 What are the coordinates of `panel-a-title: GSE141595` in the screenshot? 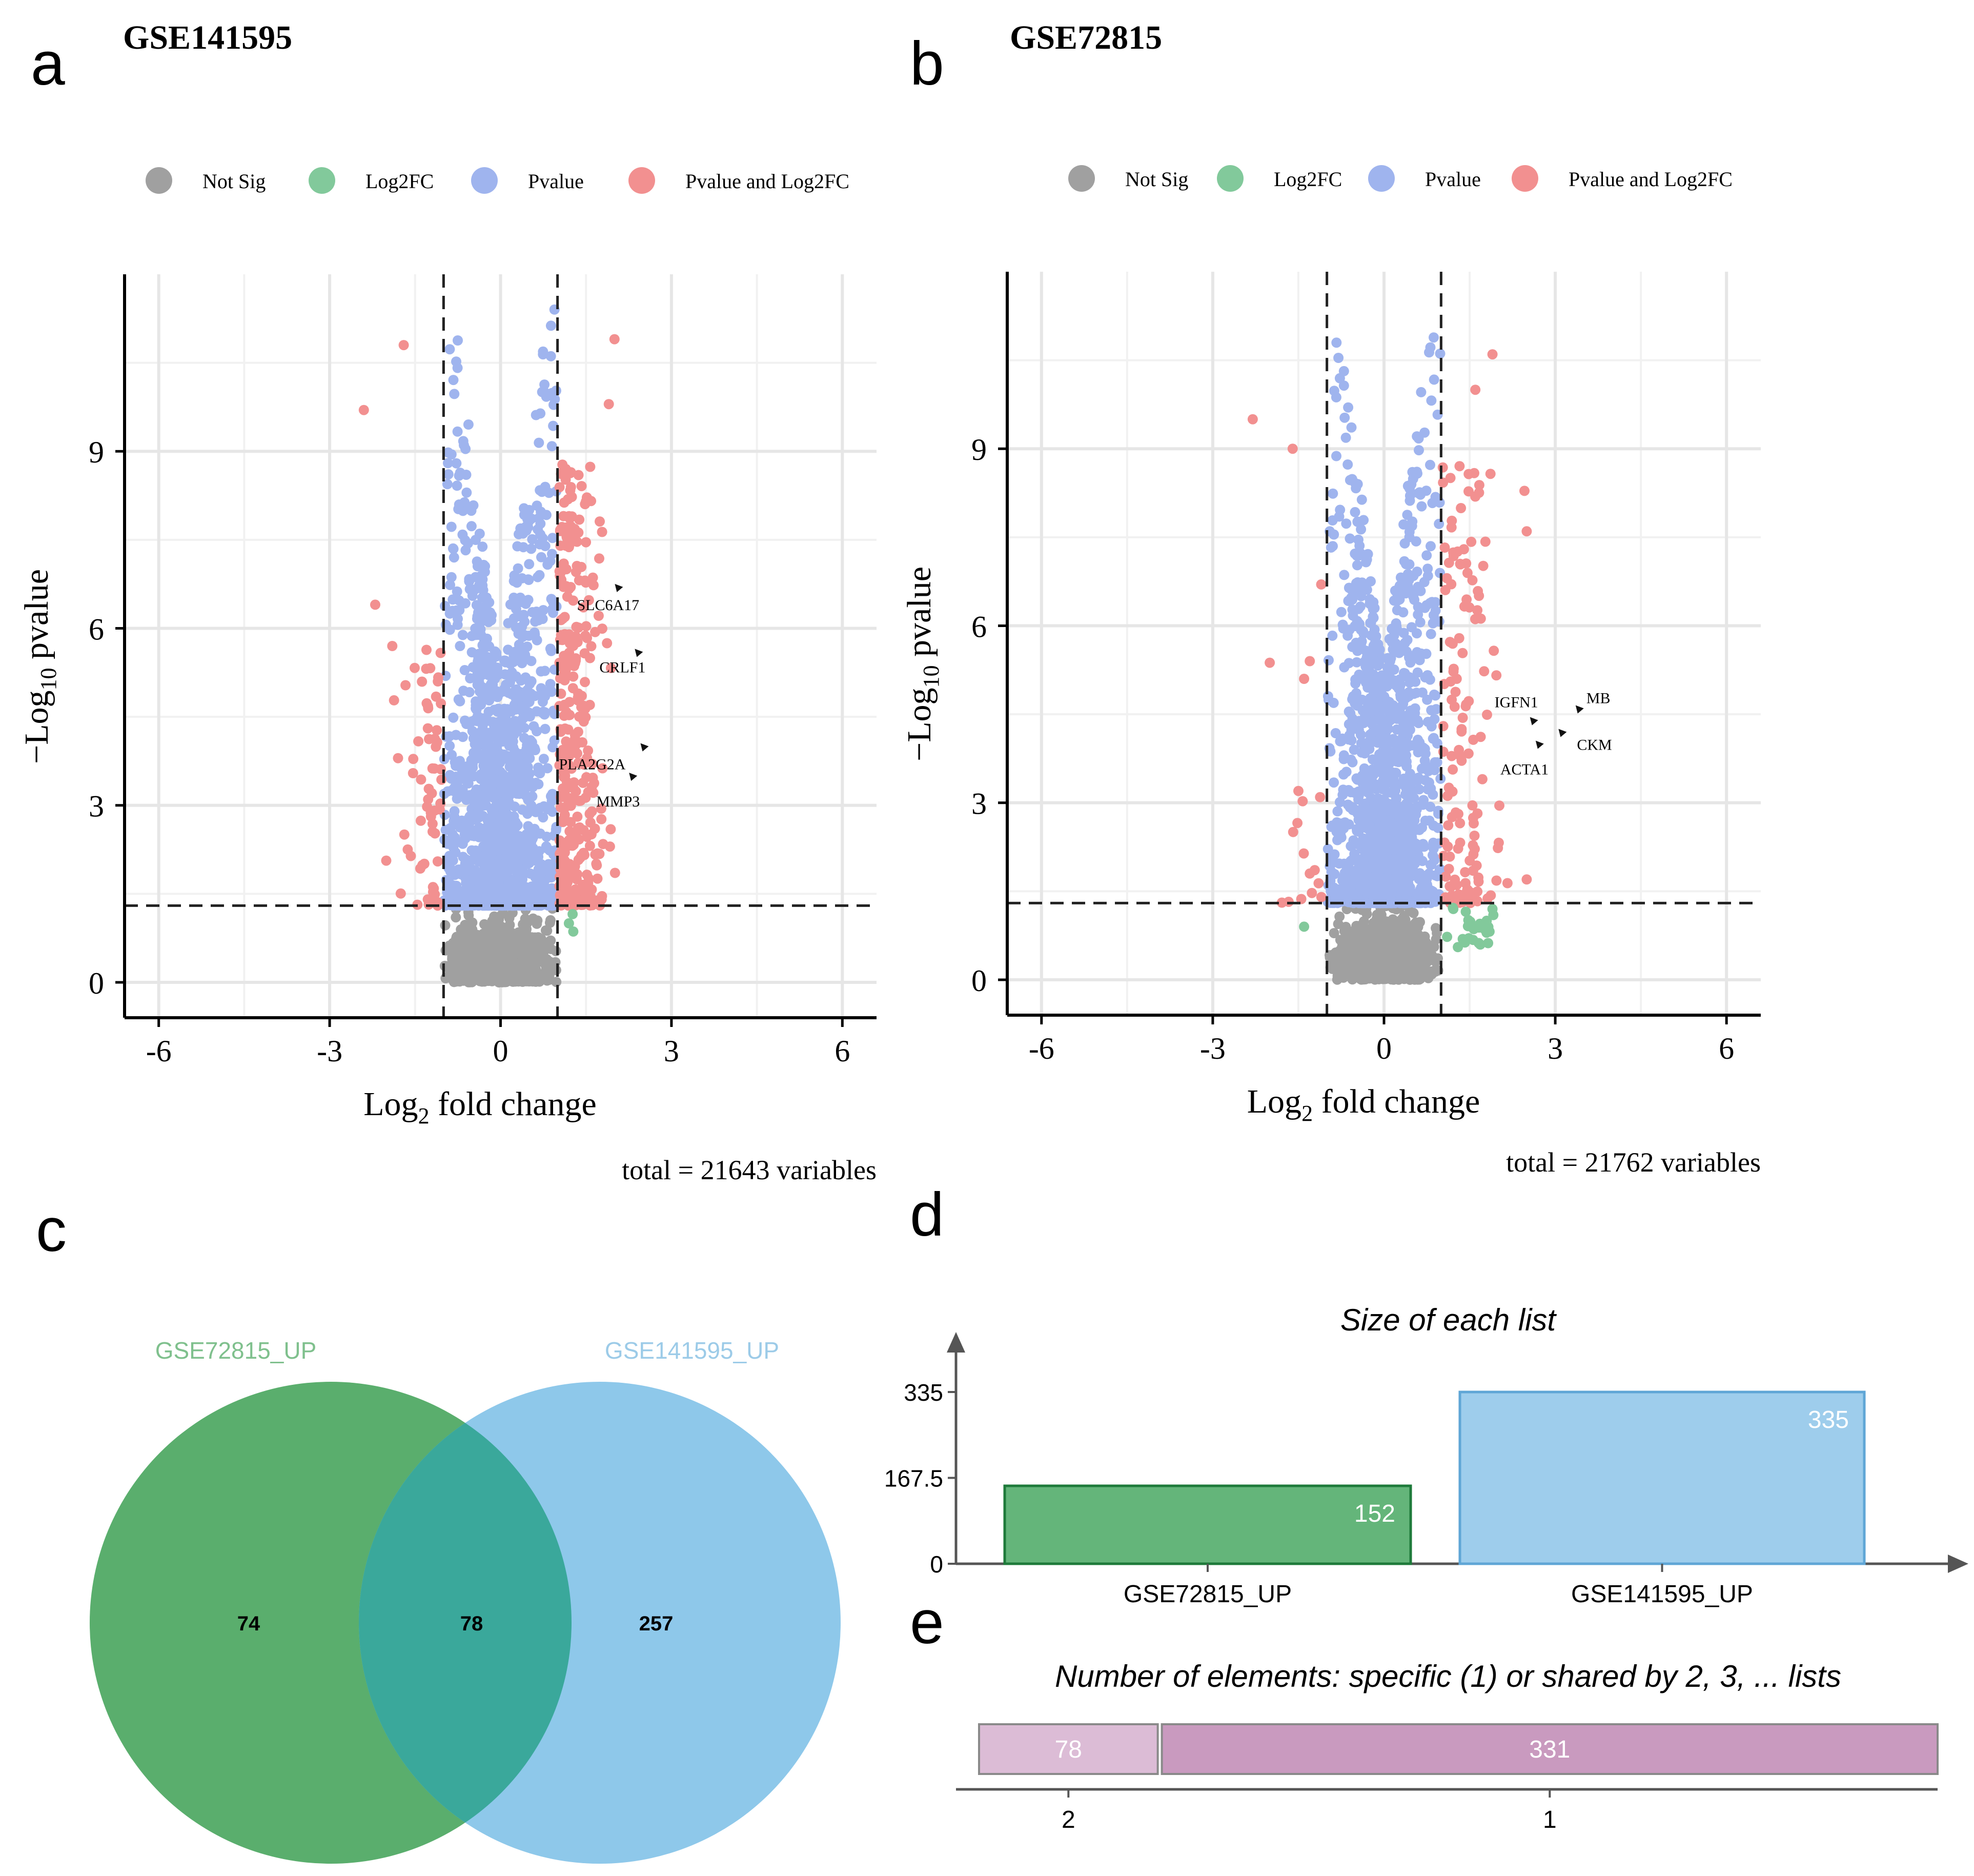 It's located at (207, 37).